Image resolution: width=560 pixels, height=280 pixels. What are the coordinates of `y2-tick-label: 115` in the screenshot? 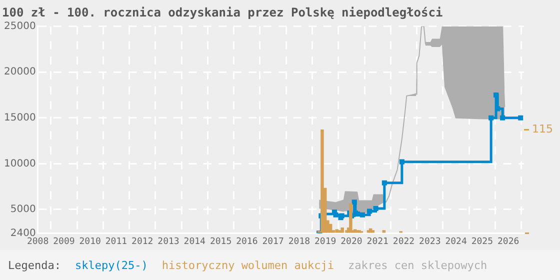 It's located at (543, 129).